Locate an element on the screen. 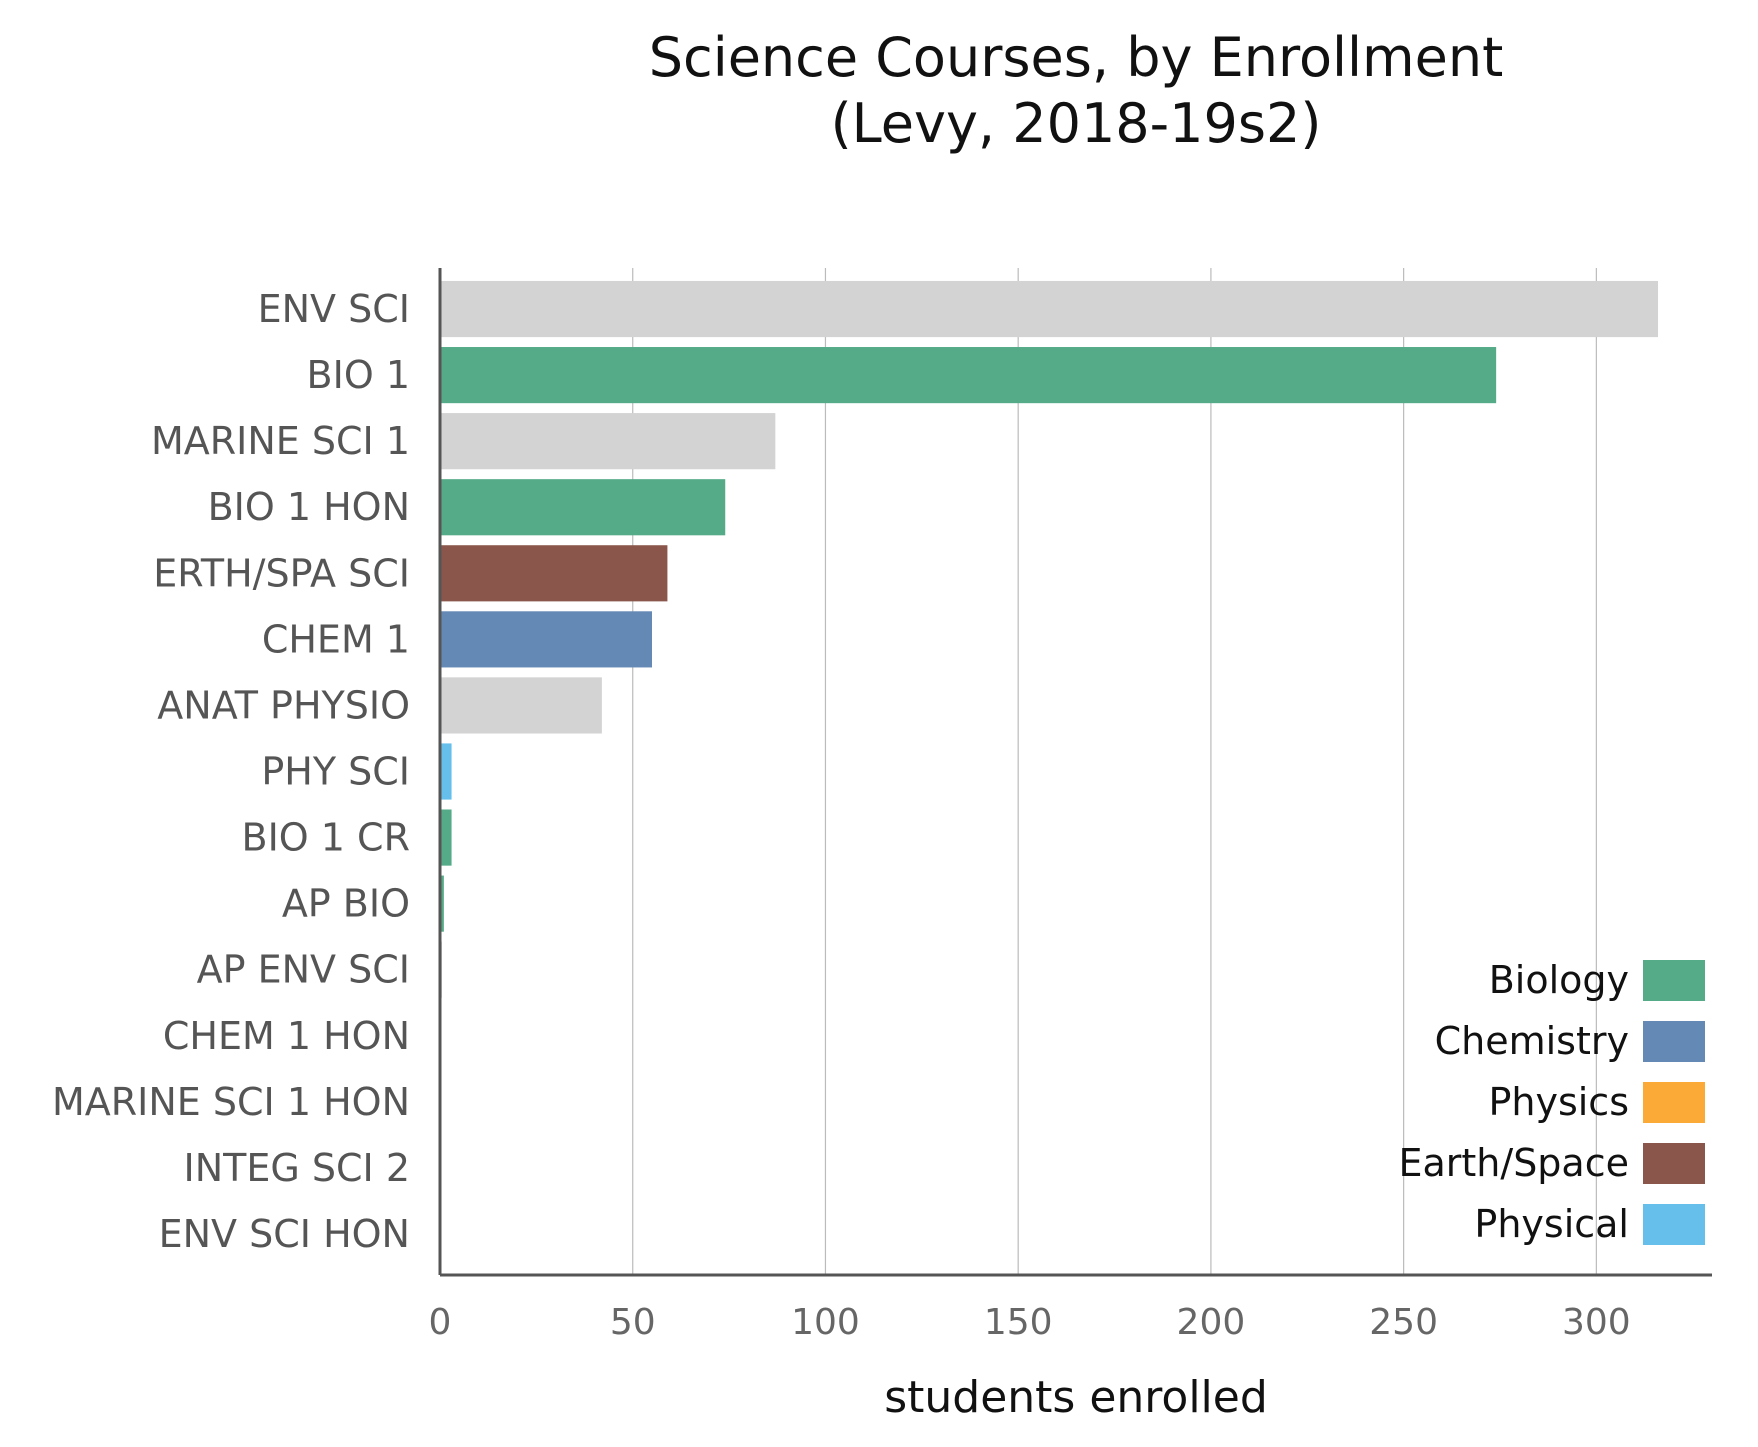  chart-title-line-1: Science Courses, by Enrollment is located at coordinates (1076, 57).